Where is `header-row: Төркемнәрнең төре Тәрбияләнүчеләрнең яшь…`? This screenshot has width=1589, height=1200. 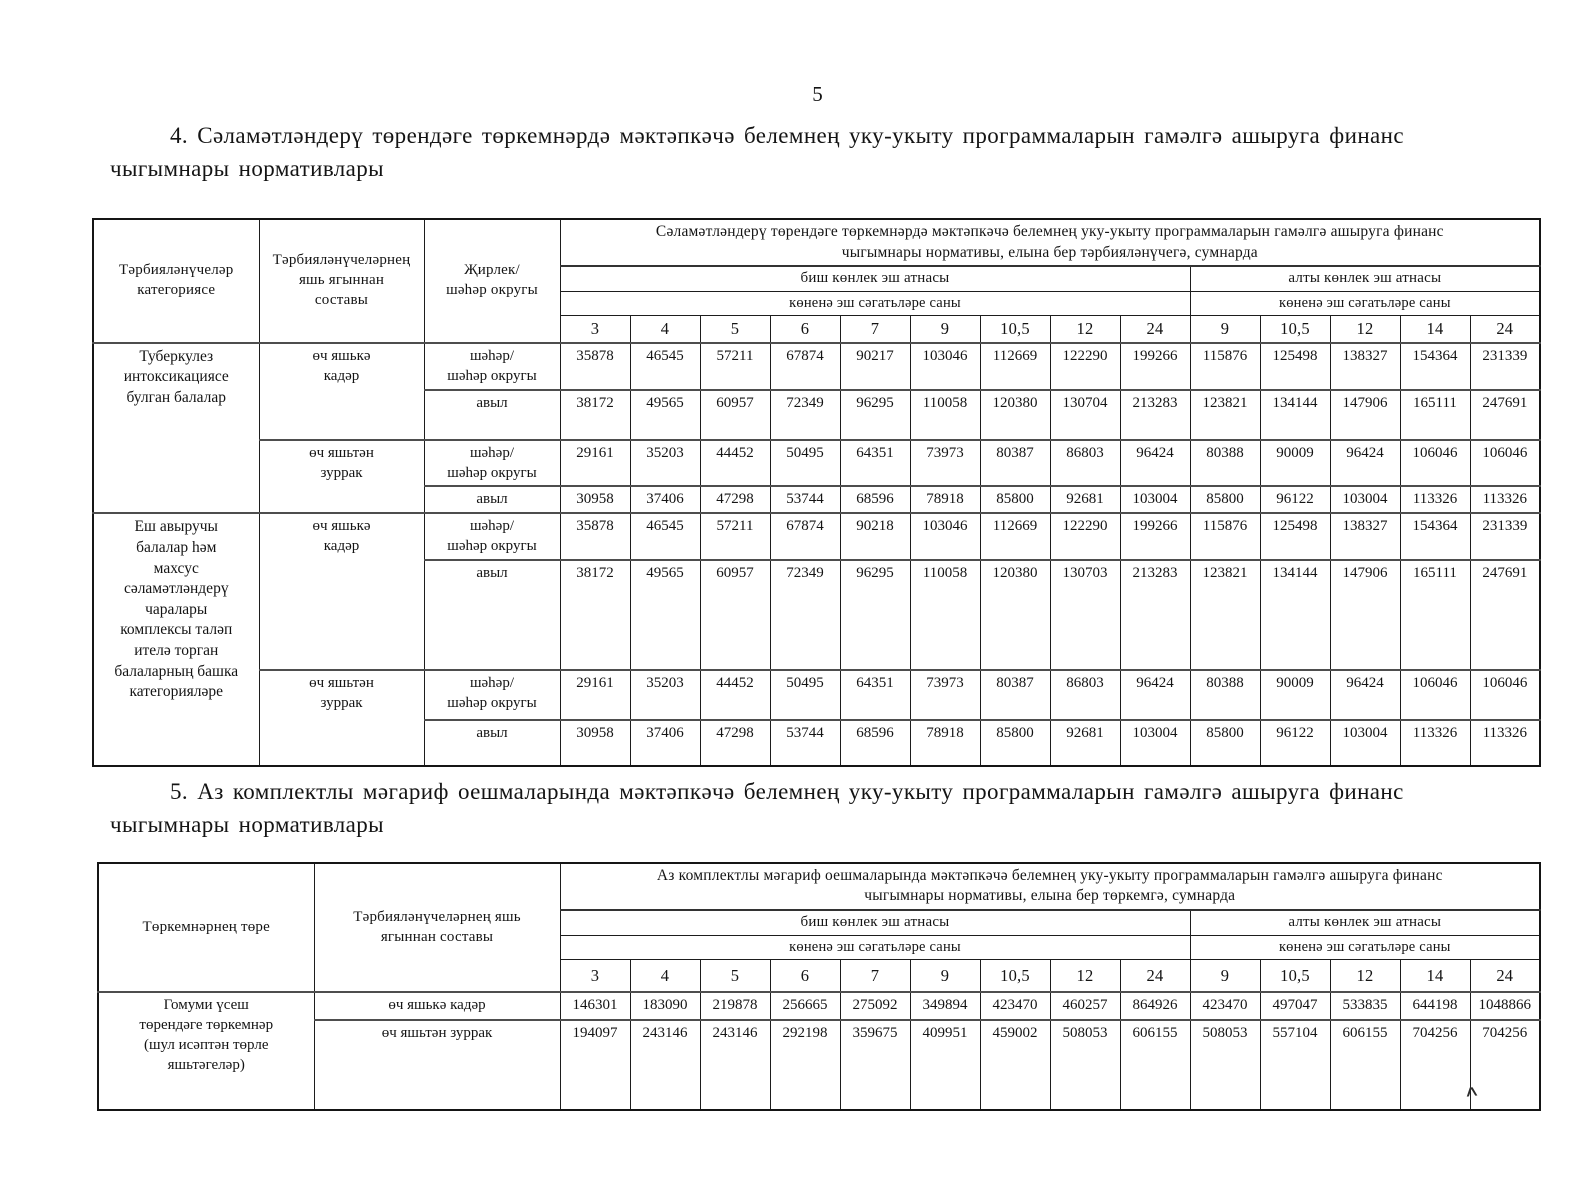 header-row: Төркемнәрнең төре Тәрбияләнүчеләрнең яшь… is located at coordinates (819, 927).